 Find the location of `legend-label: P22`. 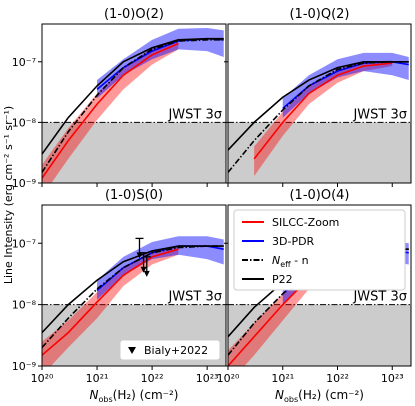

legend-label: P22 is located at coordinates (282, 279).